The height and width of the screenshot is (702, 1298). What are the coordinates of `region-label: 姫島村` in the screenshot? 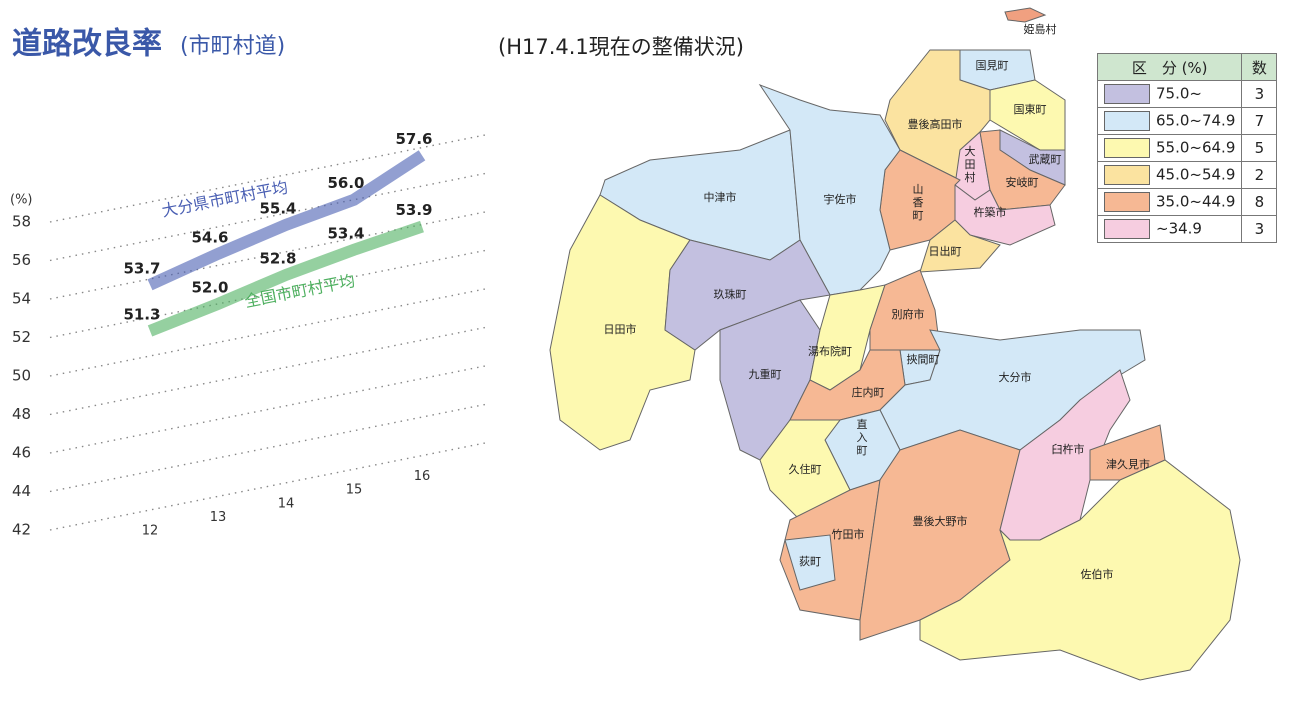 It's located at (1040, 29).